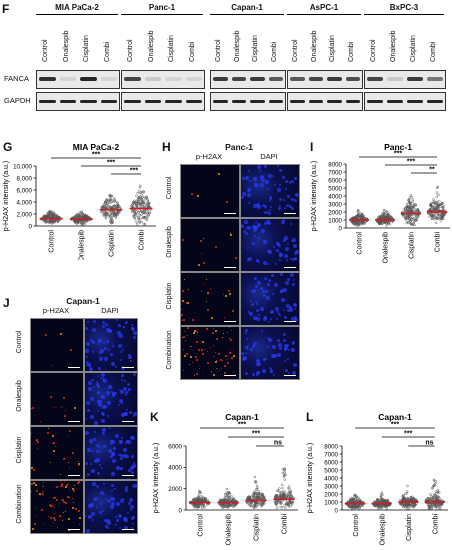  I want to click on x-tick-label: Onalespib, so click(382, 530).